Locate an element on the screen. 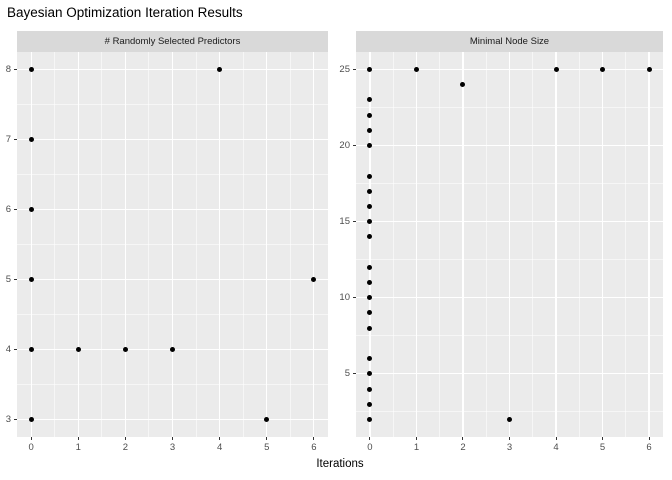 The width and height of the screenshot is (672, 480). y-axis-tick-label: 6 is located at coordinates (8, 209).